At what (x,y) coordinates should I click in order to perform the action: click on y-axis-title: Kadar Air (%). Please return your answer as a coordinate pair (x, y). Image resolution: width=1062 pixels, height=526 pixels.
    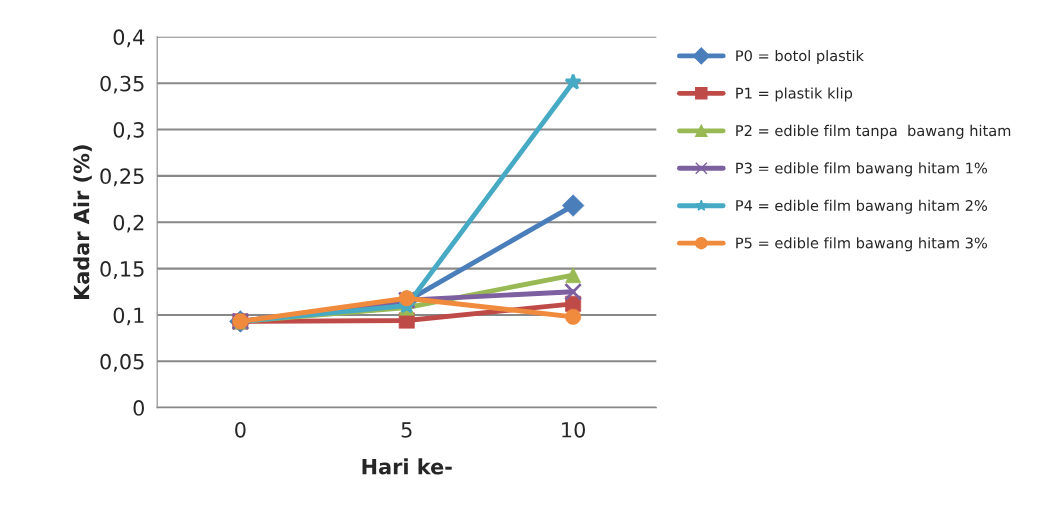
    Looking at the image, I should click on (82, 222).